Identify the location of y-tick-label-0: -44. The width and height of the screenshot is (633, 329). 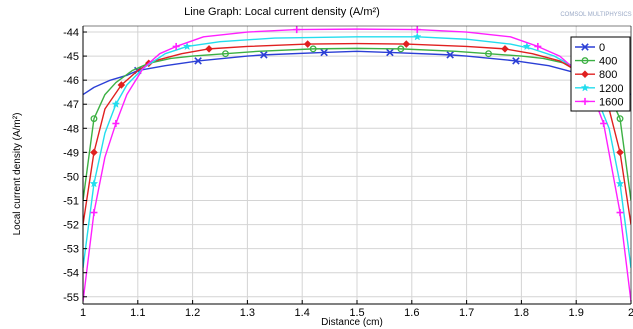
(71, 33).